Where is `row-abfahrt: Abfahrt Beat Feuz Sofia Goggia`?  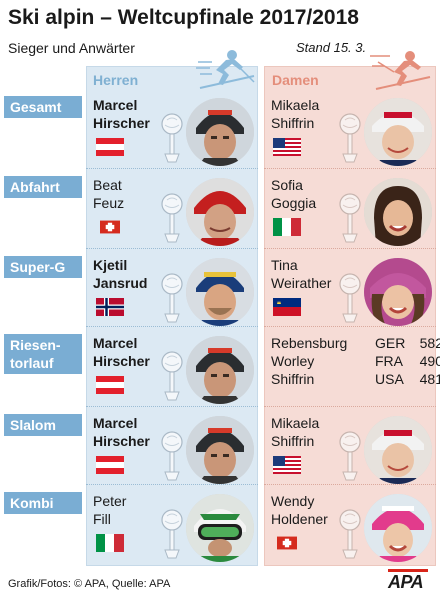
row-abfahrt: Abfahrt Beat Feuz Sofia Goggia is located at coordinates (220, 212).